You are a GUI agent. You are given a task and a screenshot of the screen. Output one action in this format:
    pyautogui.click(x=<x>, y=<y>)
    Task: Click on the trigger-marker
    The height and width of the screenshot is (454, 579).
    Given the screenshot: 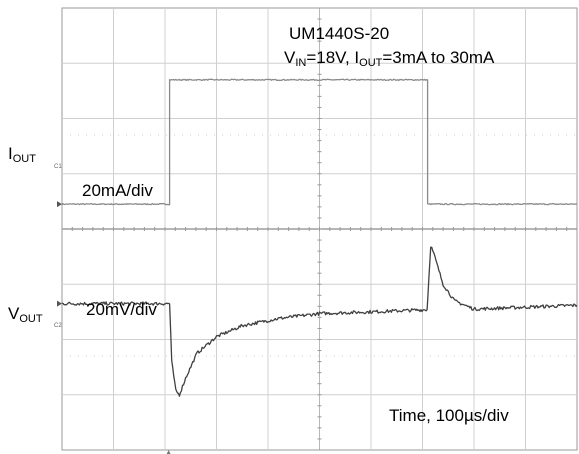 What is the action you would take?
    pyautogui.click(x=168, y=452)
    